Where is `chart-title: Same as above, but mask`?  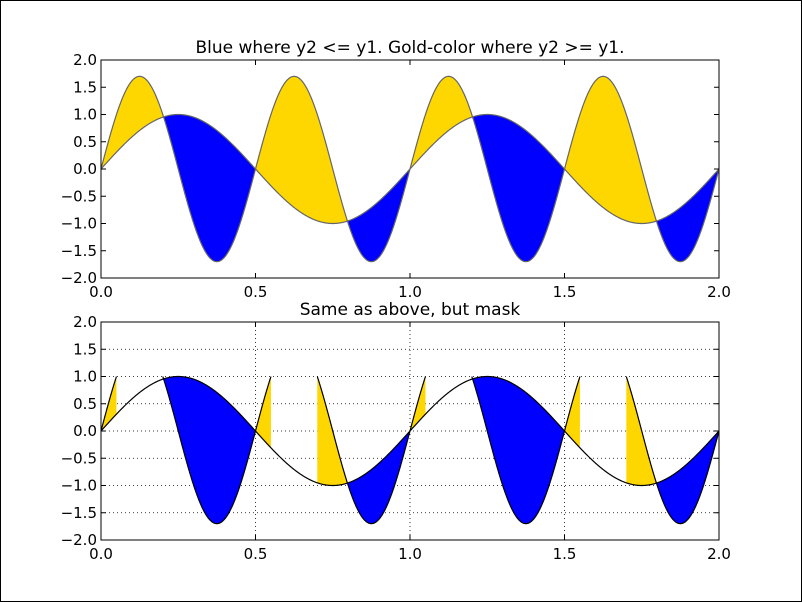
chart-title: Same as above, but mask is located at coordinates (410, 310).